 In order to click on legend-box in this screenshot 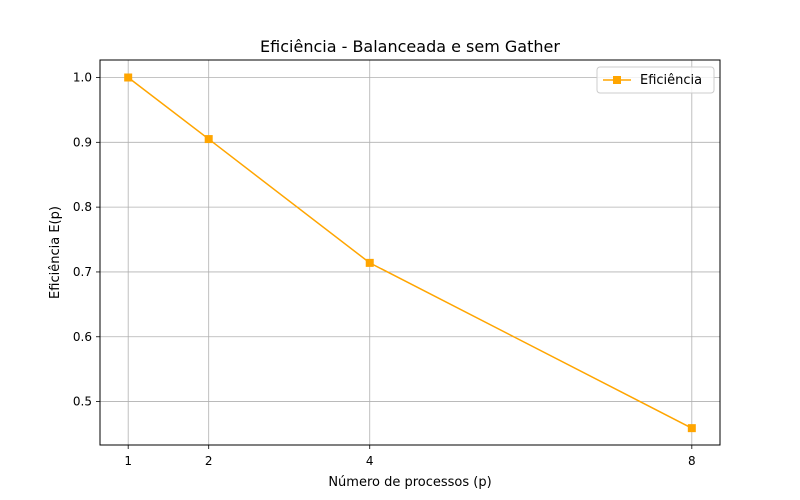, I will do `click(655, 80)`.